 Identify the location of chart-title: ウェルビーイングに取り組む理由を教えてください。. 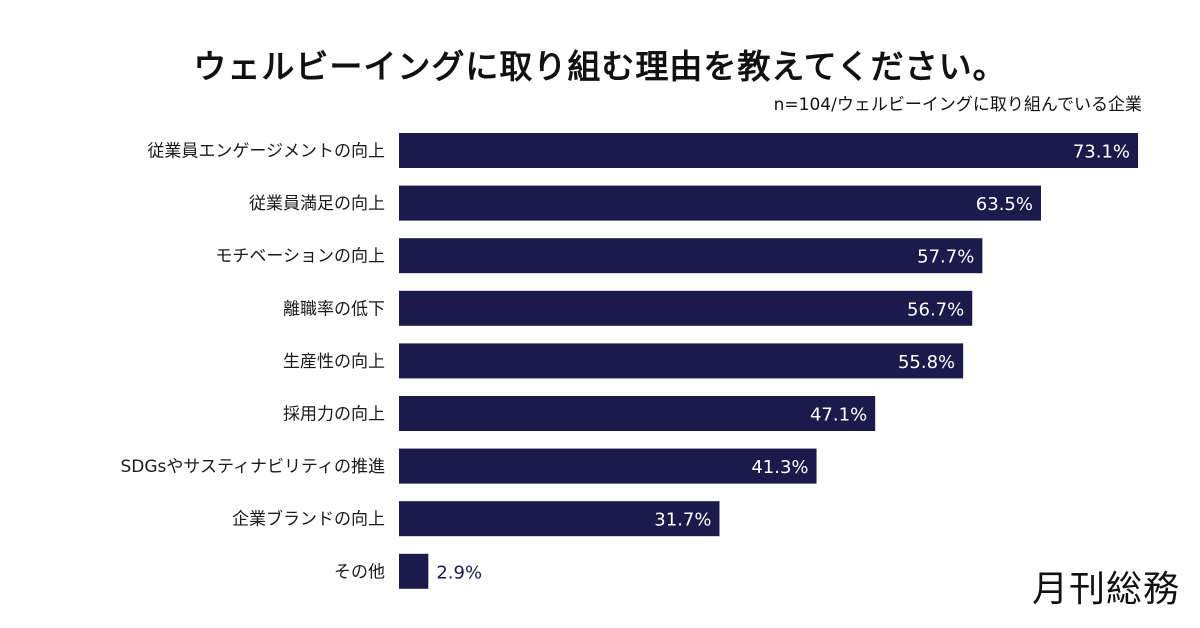
(600, 66).